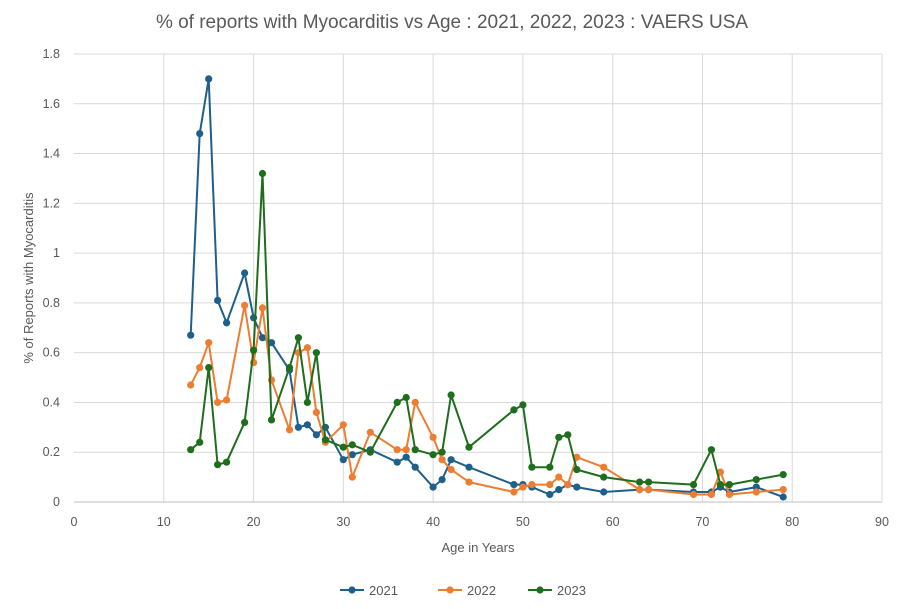 The width and height of the screenshot is (903, 609). Describe the element at coordinates (882, 522) in the screenshot. I see `x-tick-label: 90` at that location.